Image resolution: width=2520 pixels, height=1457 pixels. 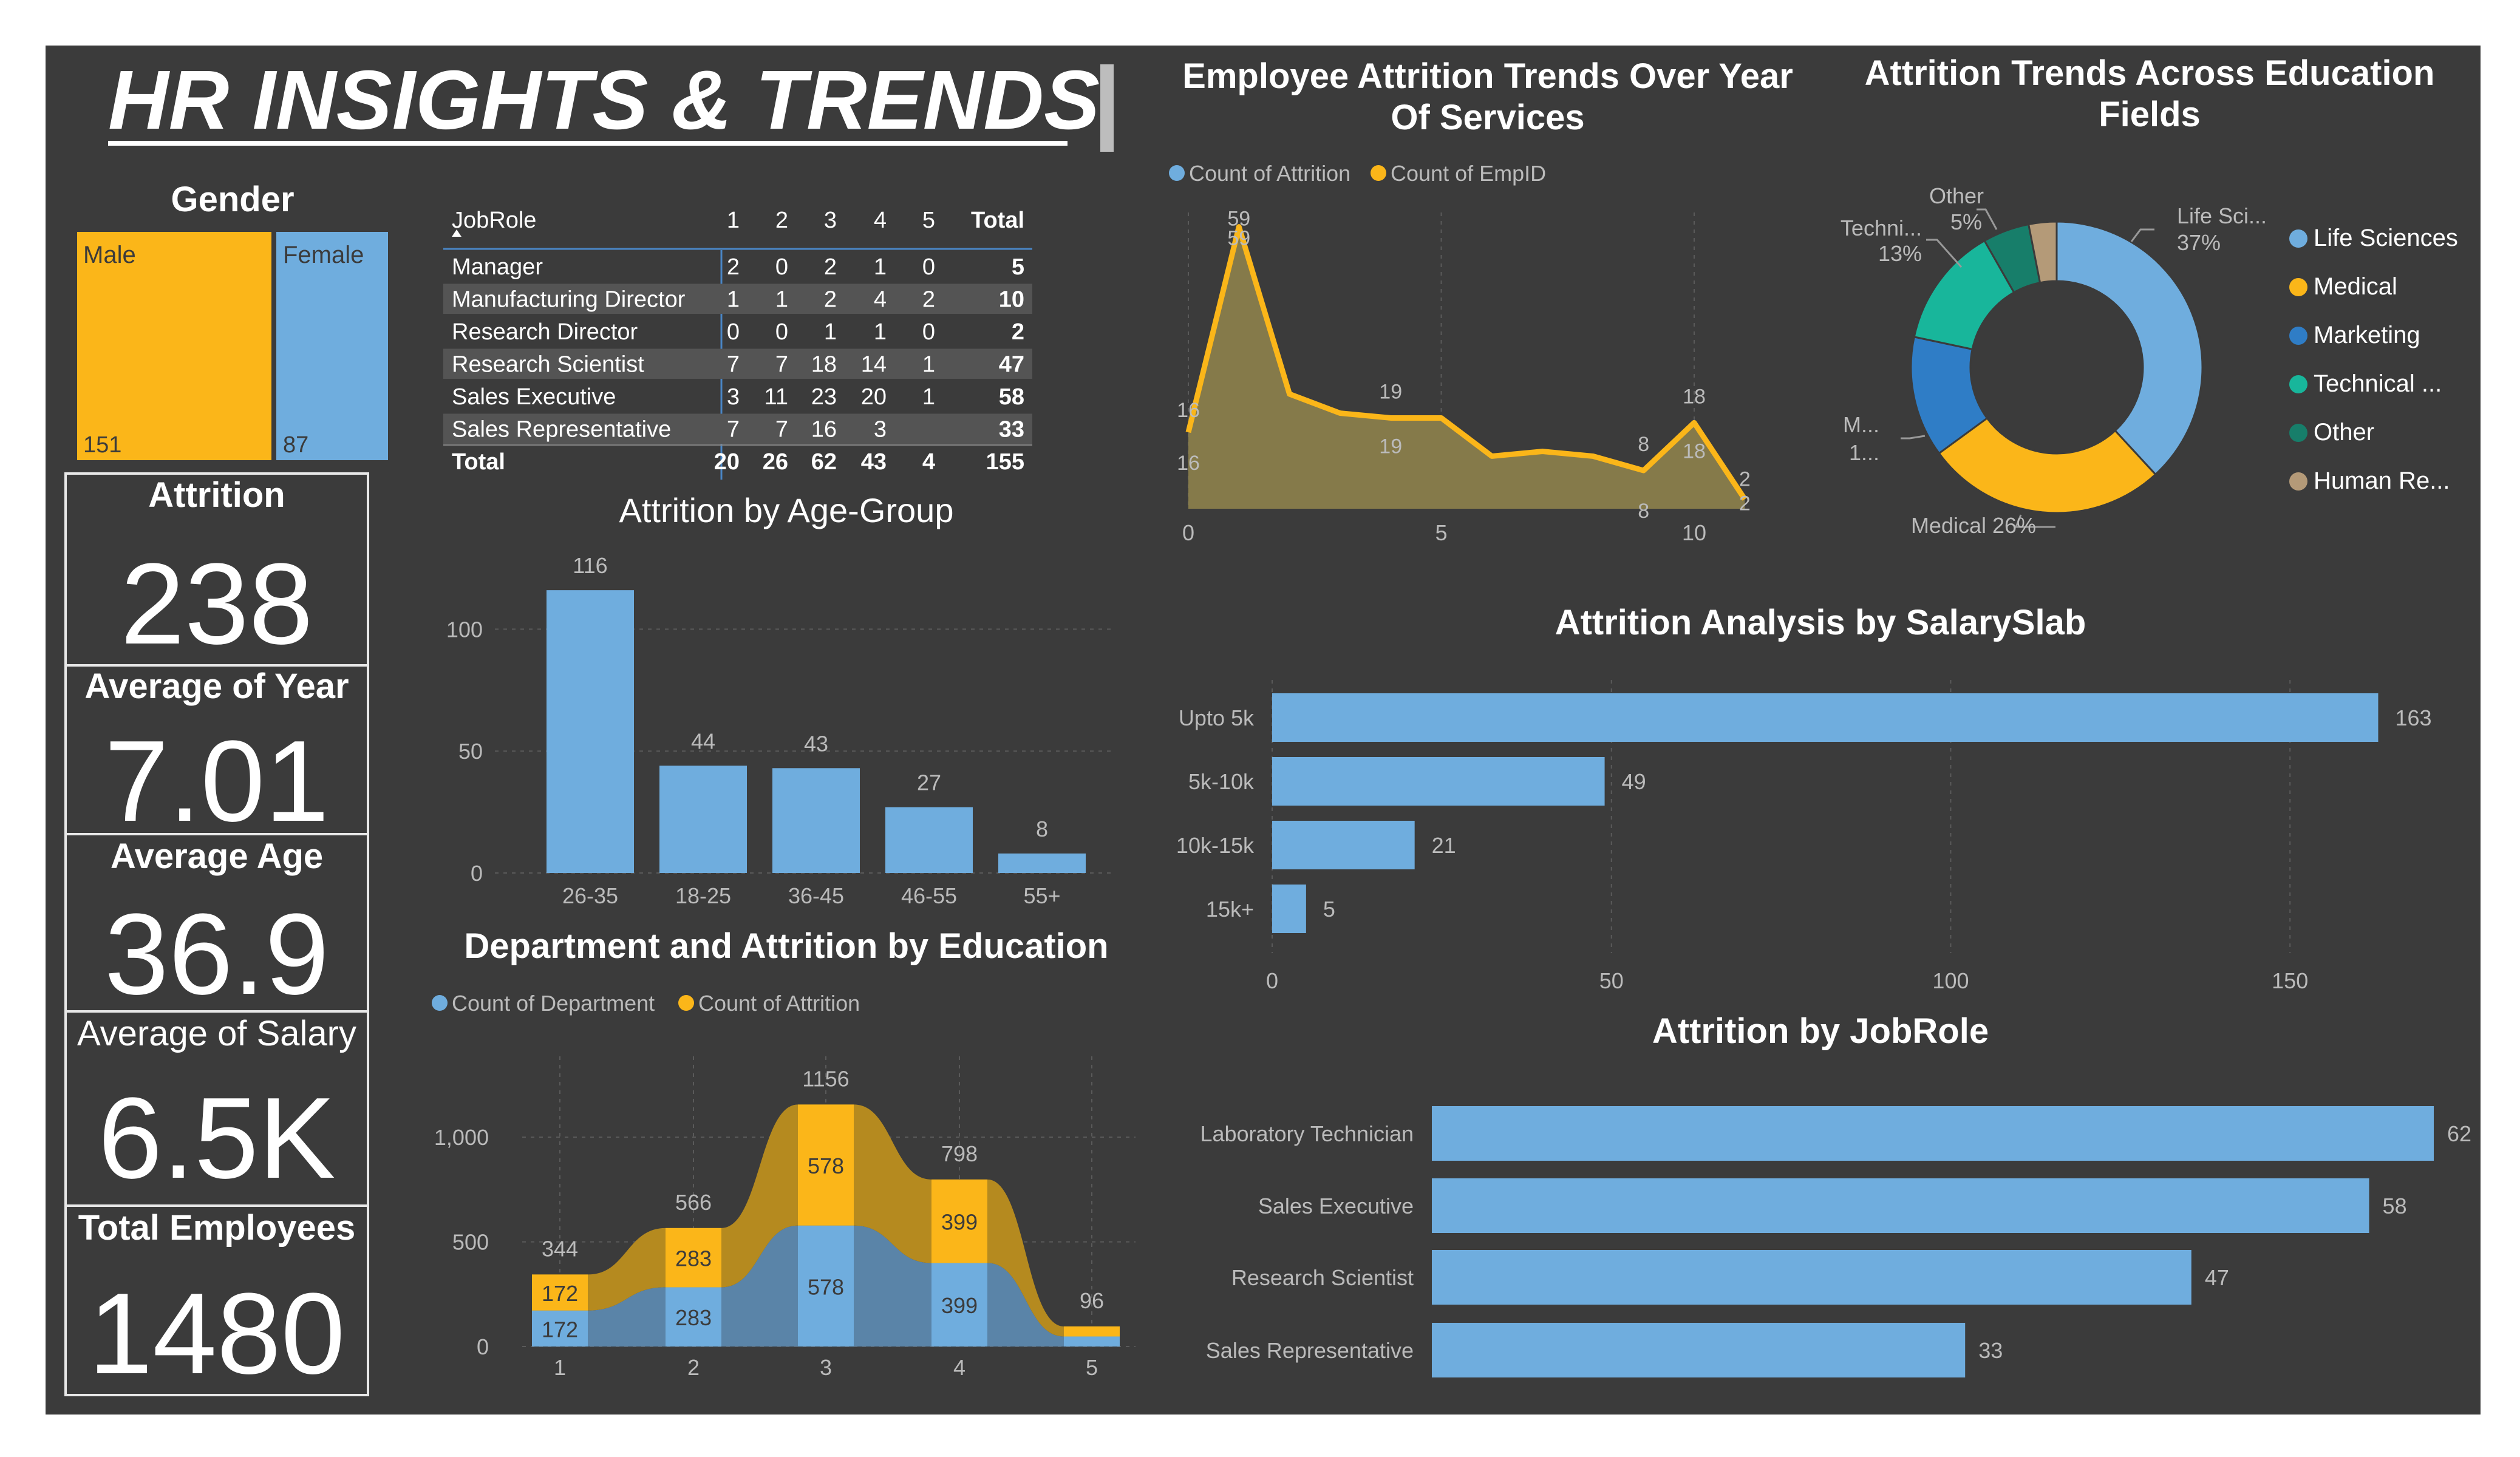 What do you see at coordinates (553, 1003) in the screenshot?
I see `dept-legend-department: Count of Department` at bounding box center [553, 1003].